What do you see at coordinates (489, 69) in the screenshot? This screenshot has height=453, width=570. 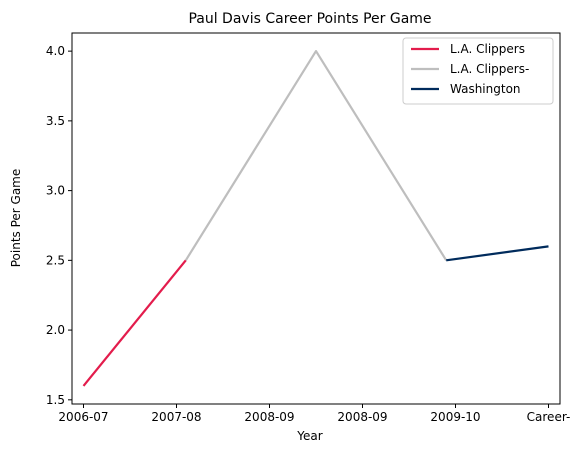 I see `legend-label: L.A. Clippers-` at bounding box center [489, 69].